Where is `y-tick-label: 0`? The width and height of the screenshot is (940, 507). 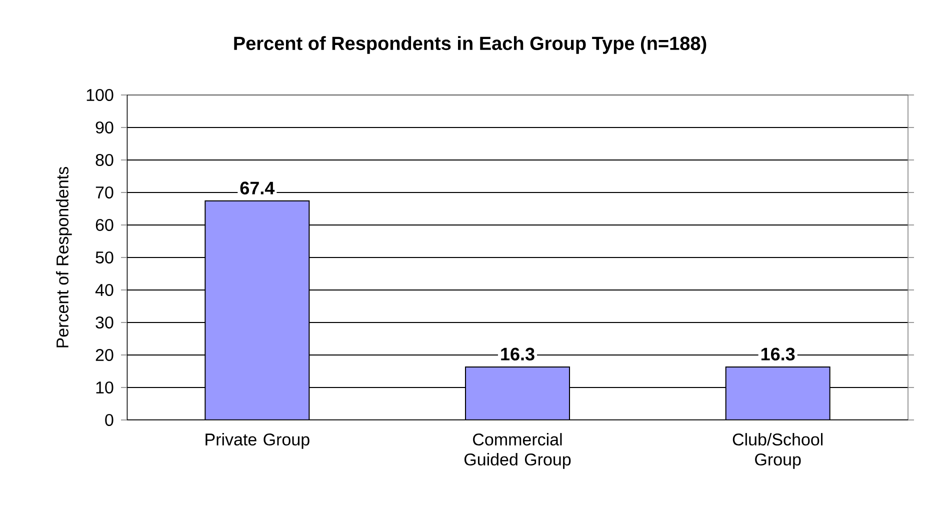 y-tick-label: 0 is located at coordinates (109, 420).